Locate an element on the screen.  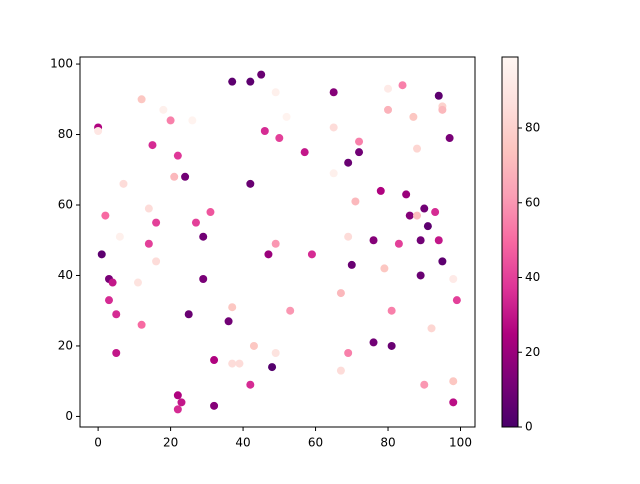
x-tick-label: 80 is located at coordinates (387, 443).